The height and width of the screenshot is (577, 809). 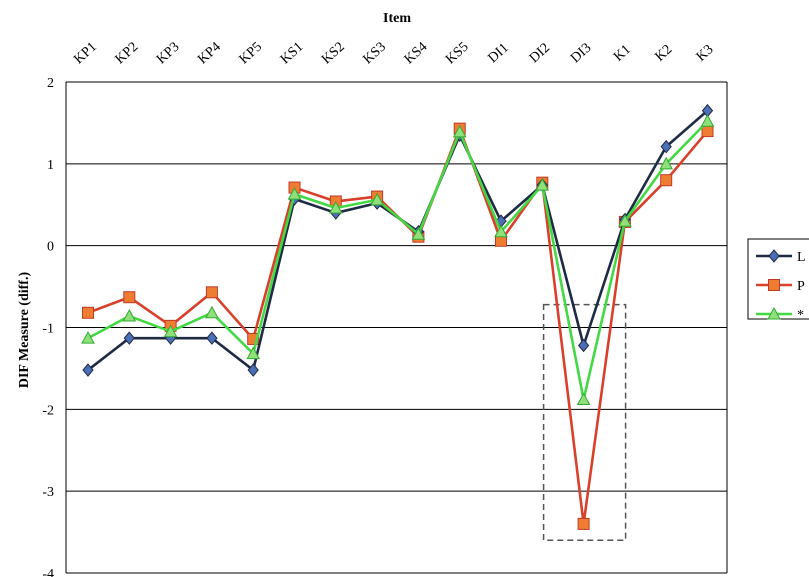 I want to click on x-tick-label: KP4, so click(x=209, y=53).